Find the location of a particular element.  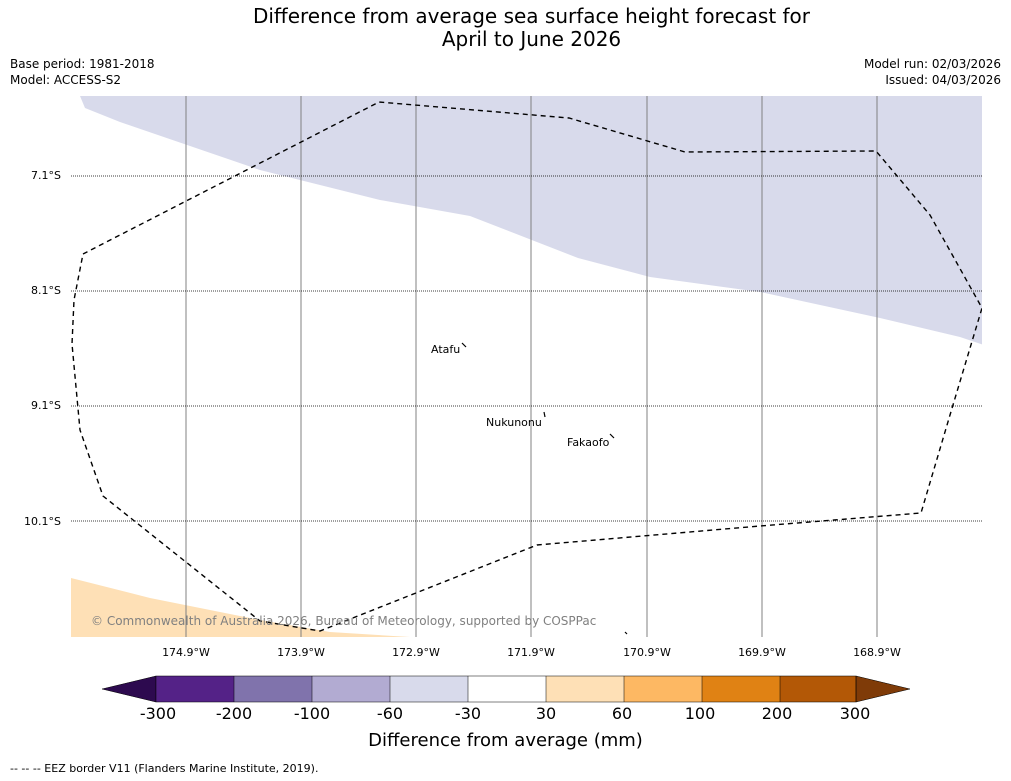

model-run: Model run: 02/03/2026 is located at coordinates (932, 64).